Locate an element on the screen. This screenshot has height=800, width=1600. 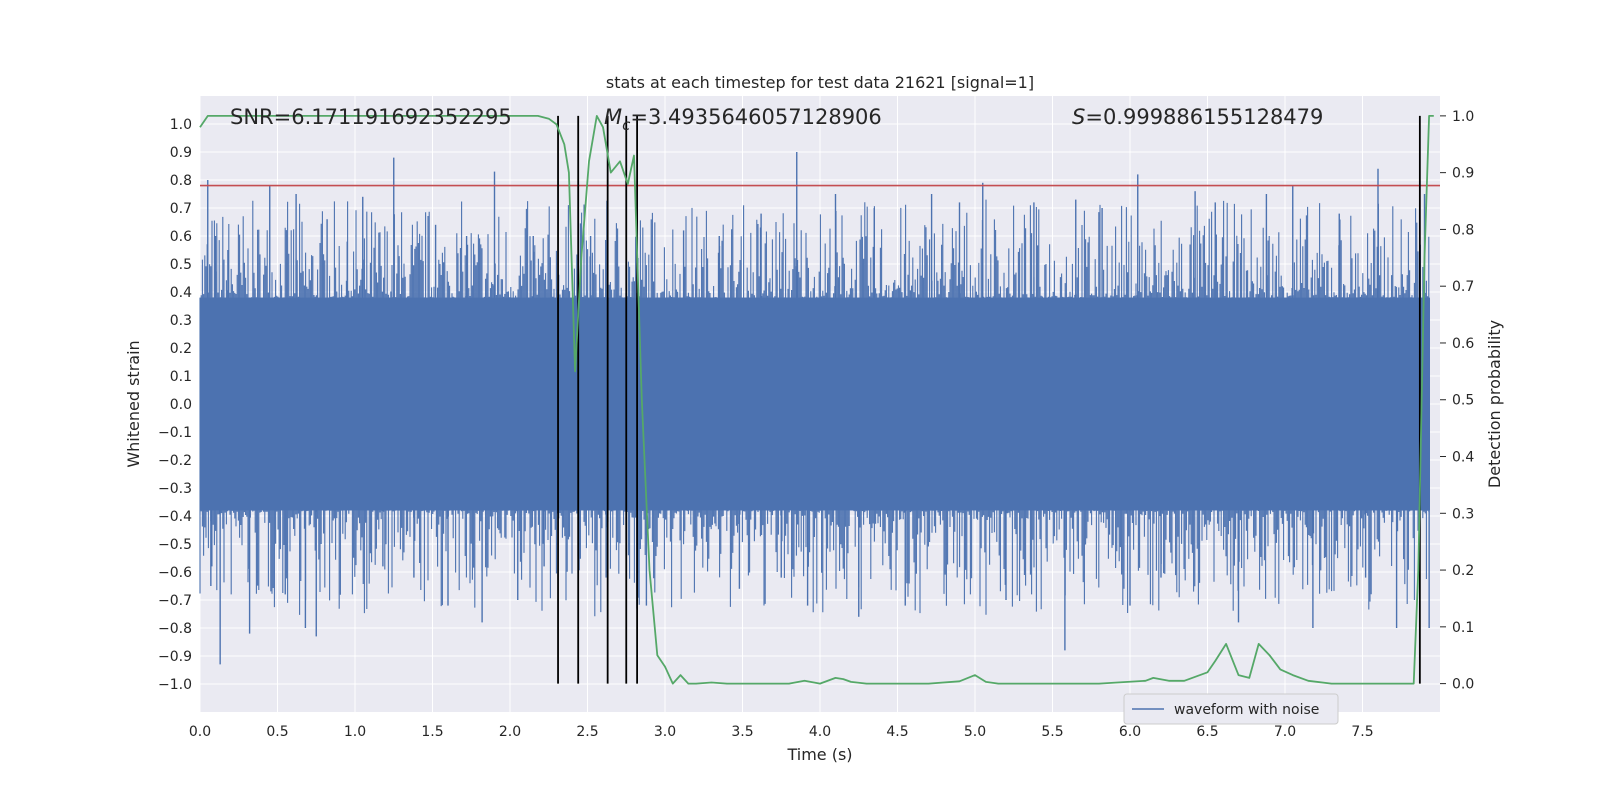
y-tick-label: −0.9 is located at coordinates (175, 657).